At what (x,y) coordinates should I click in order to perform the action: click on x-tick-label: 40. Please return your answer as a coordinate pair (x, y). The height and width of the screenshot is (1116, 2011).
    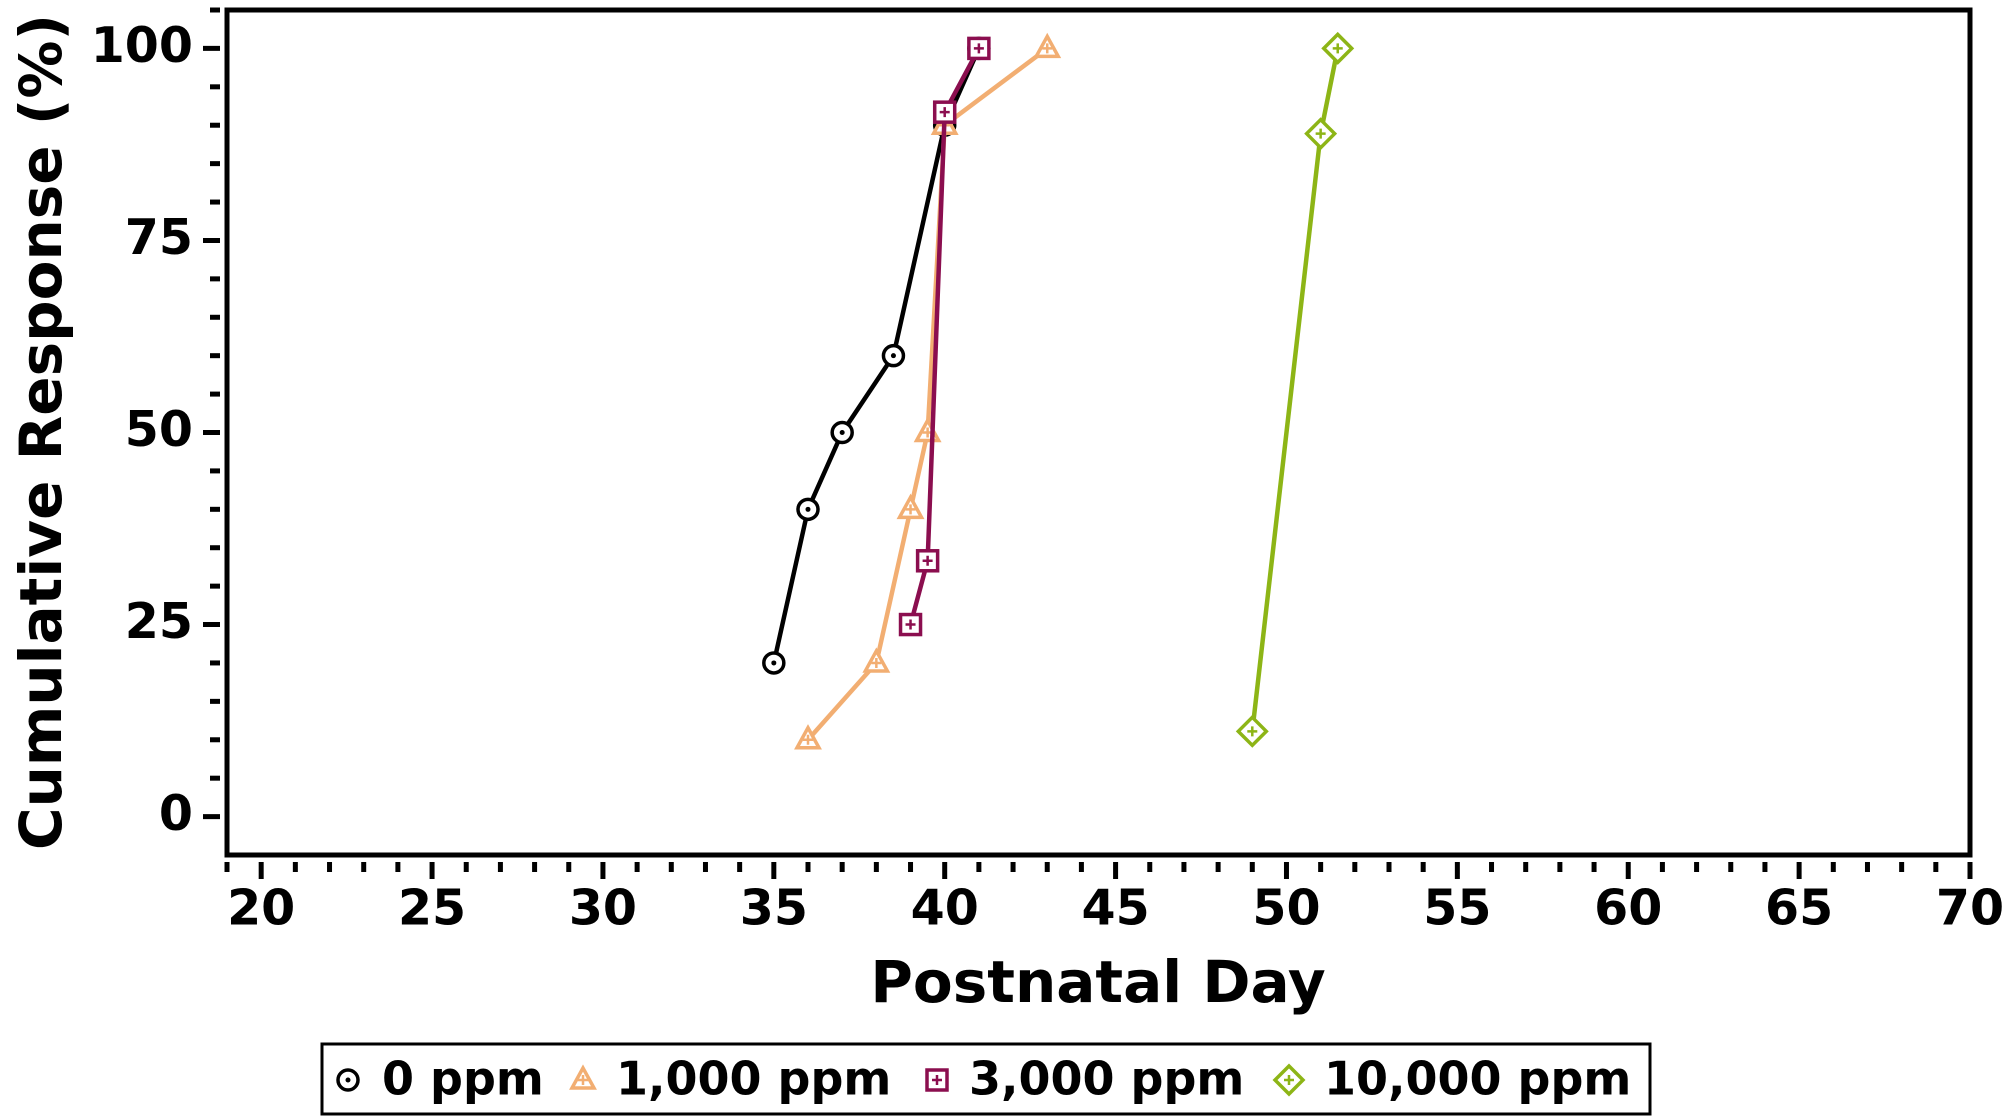
    Looking at the image, I should click on (945, 908).